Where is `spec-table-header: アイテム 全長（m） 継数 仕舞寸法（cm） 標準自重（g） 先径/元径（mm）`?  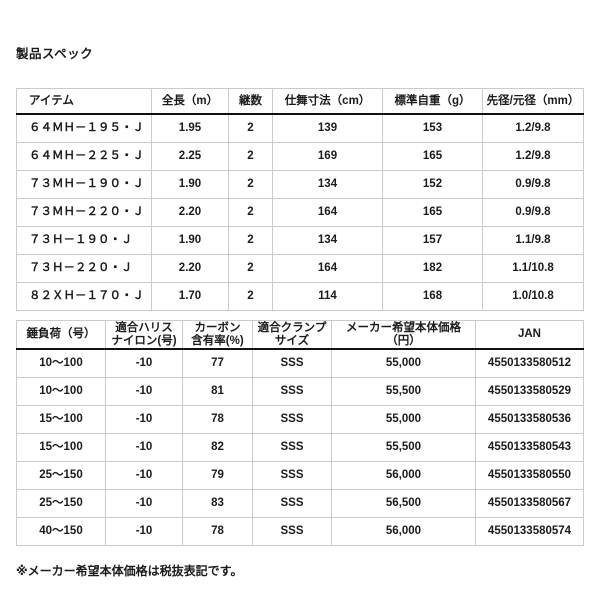
spec-table-header: アイテム 全長（m） 継数 仕舞寸法（cm） 標準自重（g） 先径/元径（mm） is located at coordinates (300, 101).